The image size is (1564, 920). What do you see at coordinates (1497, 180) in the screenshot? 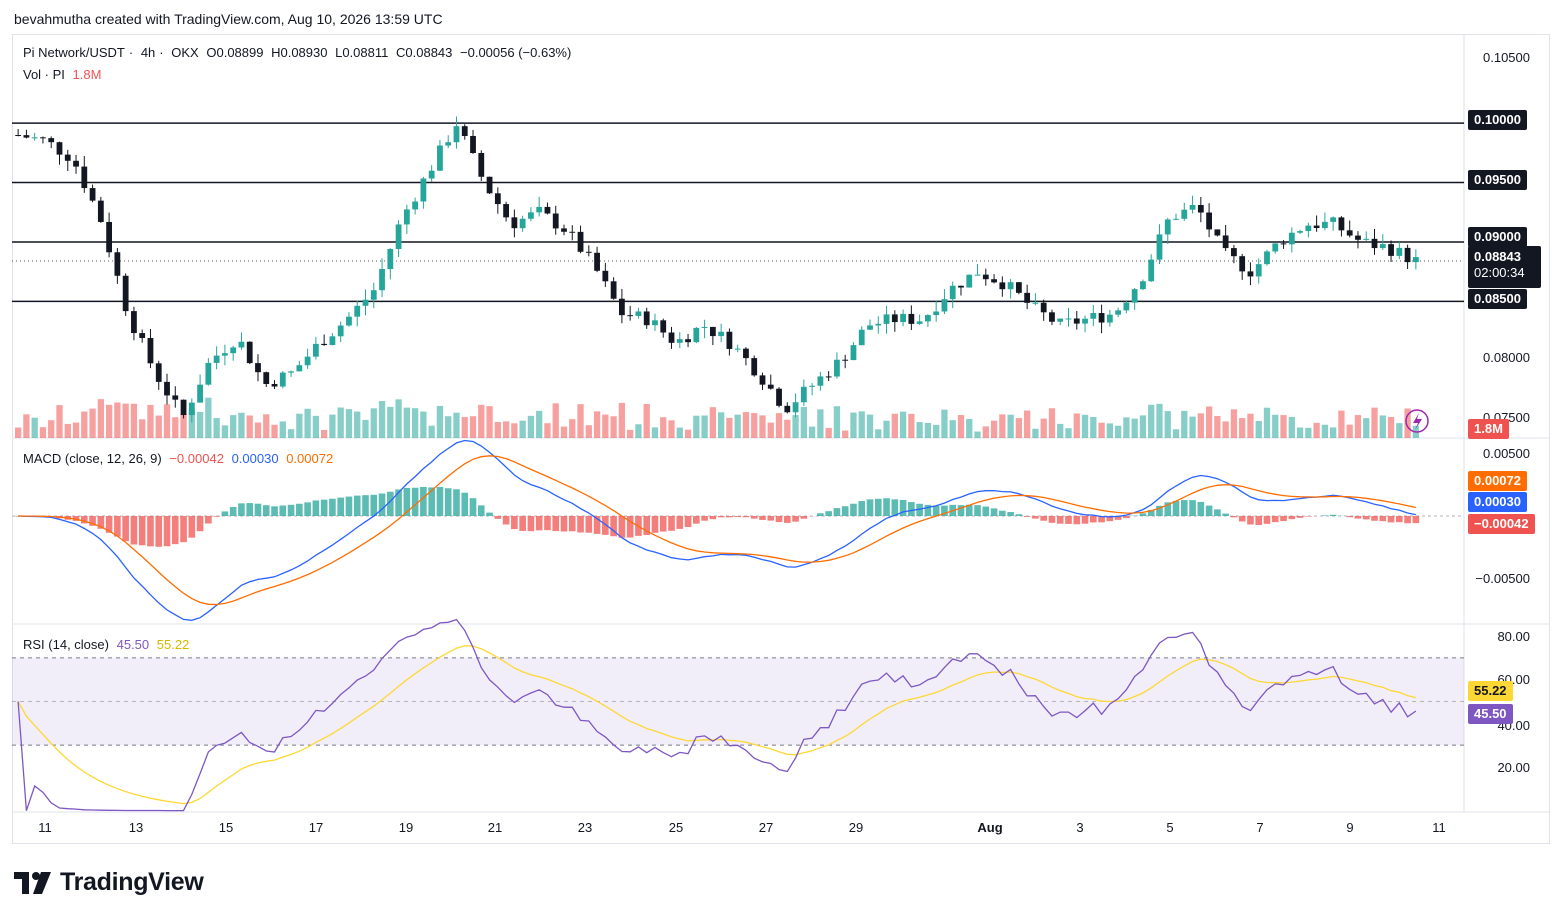
I see `level-tag-0.095: 0.09500` at bounding box center [1497, 180].